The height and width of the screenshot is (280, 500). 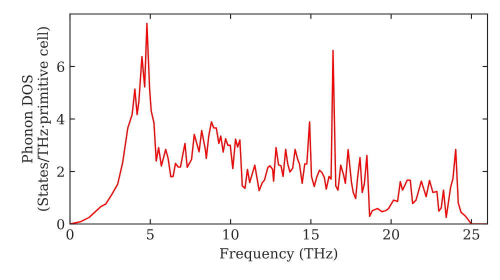 What do you see at coordinates (60, 224) in the screenshot?
I see `y-tick-label: 0` at bounding box center [60, 224].